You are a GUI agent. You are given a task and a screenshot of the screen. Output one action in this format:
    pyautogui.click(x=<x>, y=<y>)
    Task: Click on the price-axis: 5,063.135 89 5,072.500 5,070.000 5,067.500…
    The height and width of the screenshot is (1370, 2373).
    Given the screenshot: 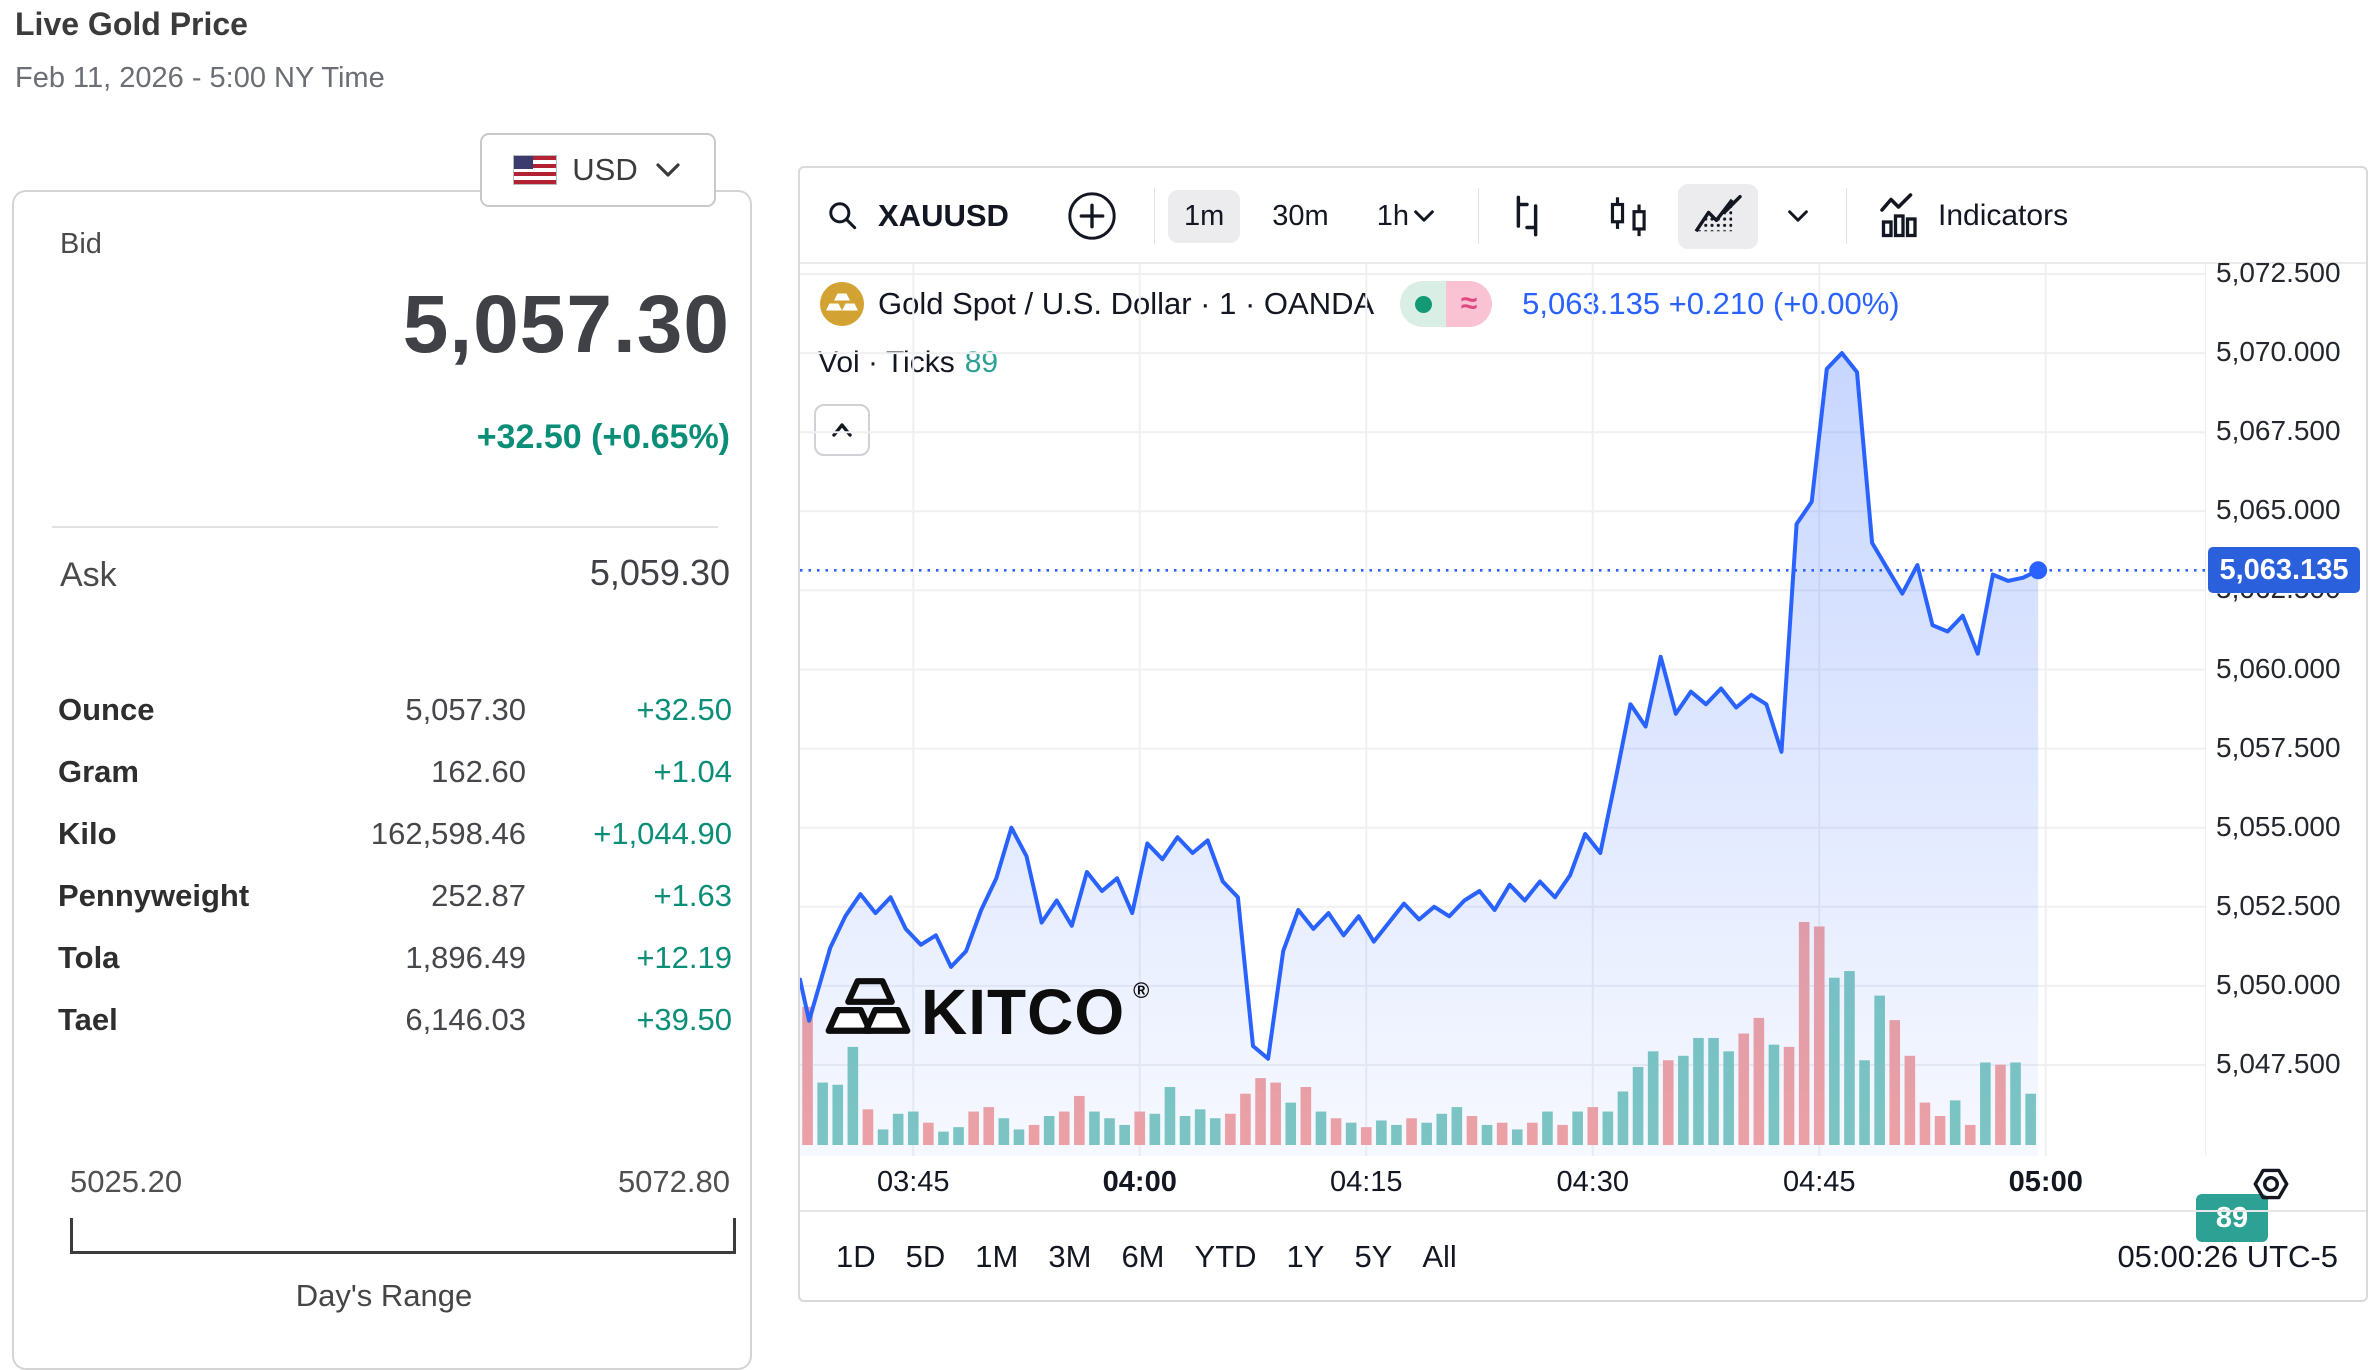 What is the action you would take?
    pyautogui.click(x=2281, y=749)
    